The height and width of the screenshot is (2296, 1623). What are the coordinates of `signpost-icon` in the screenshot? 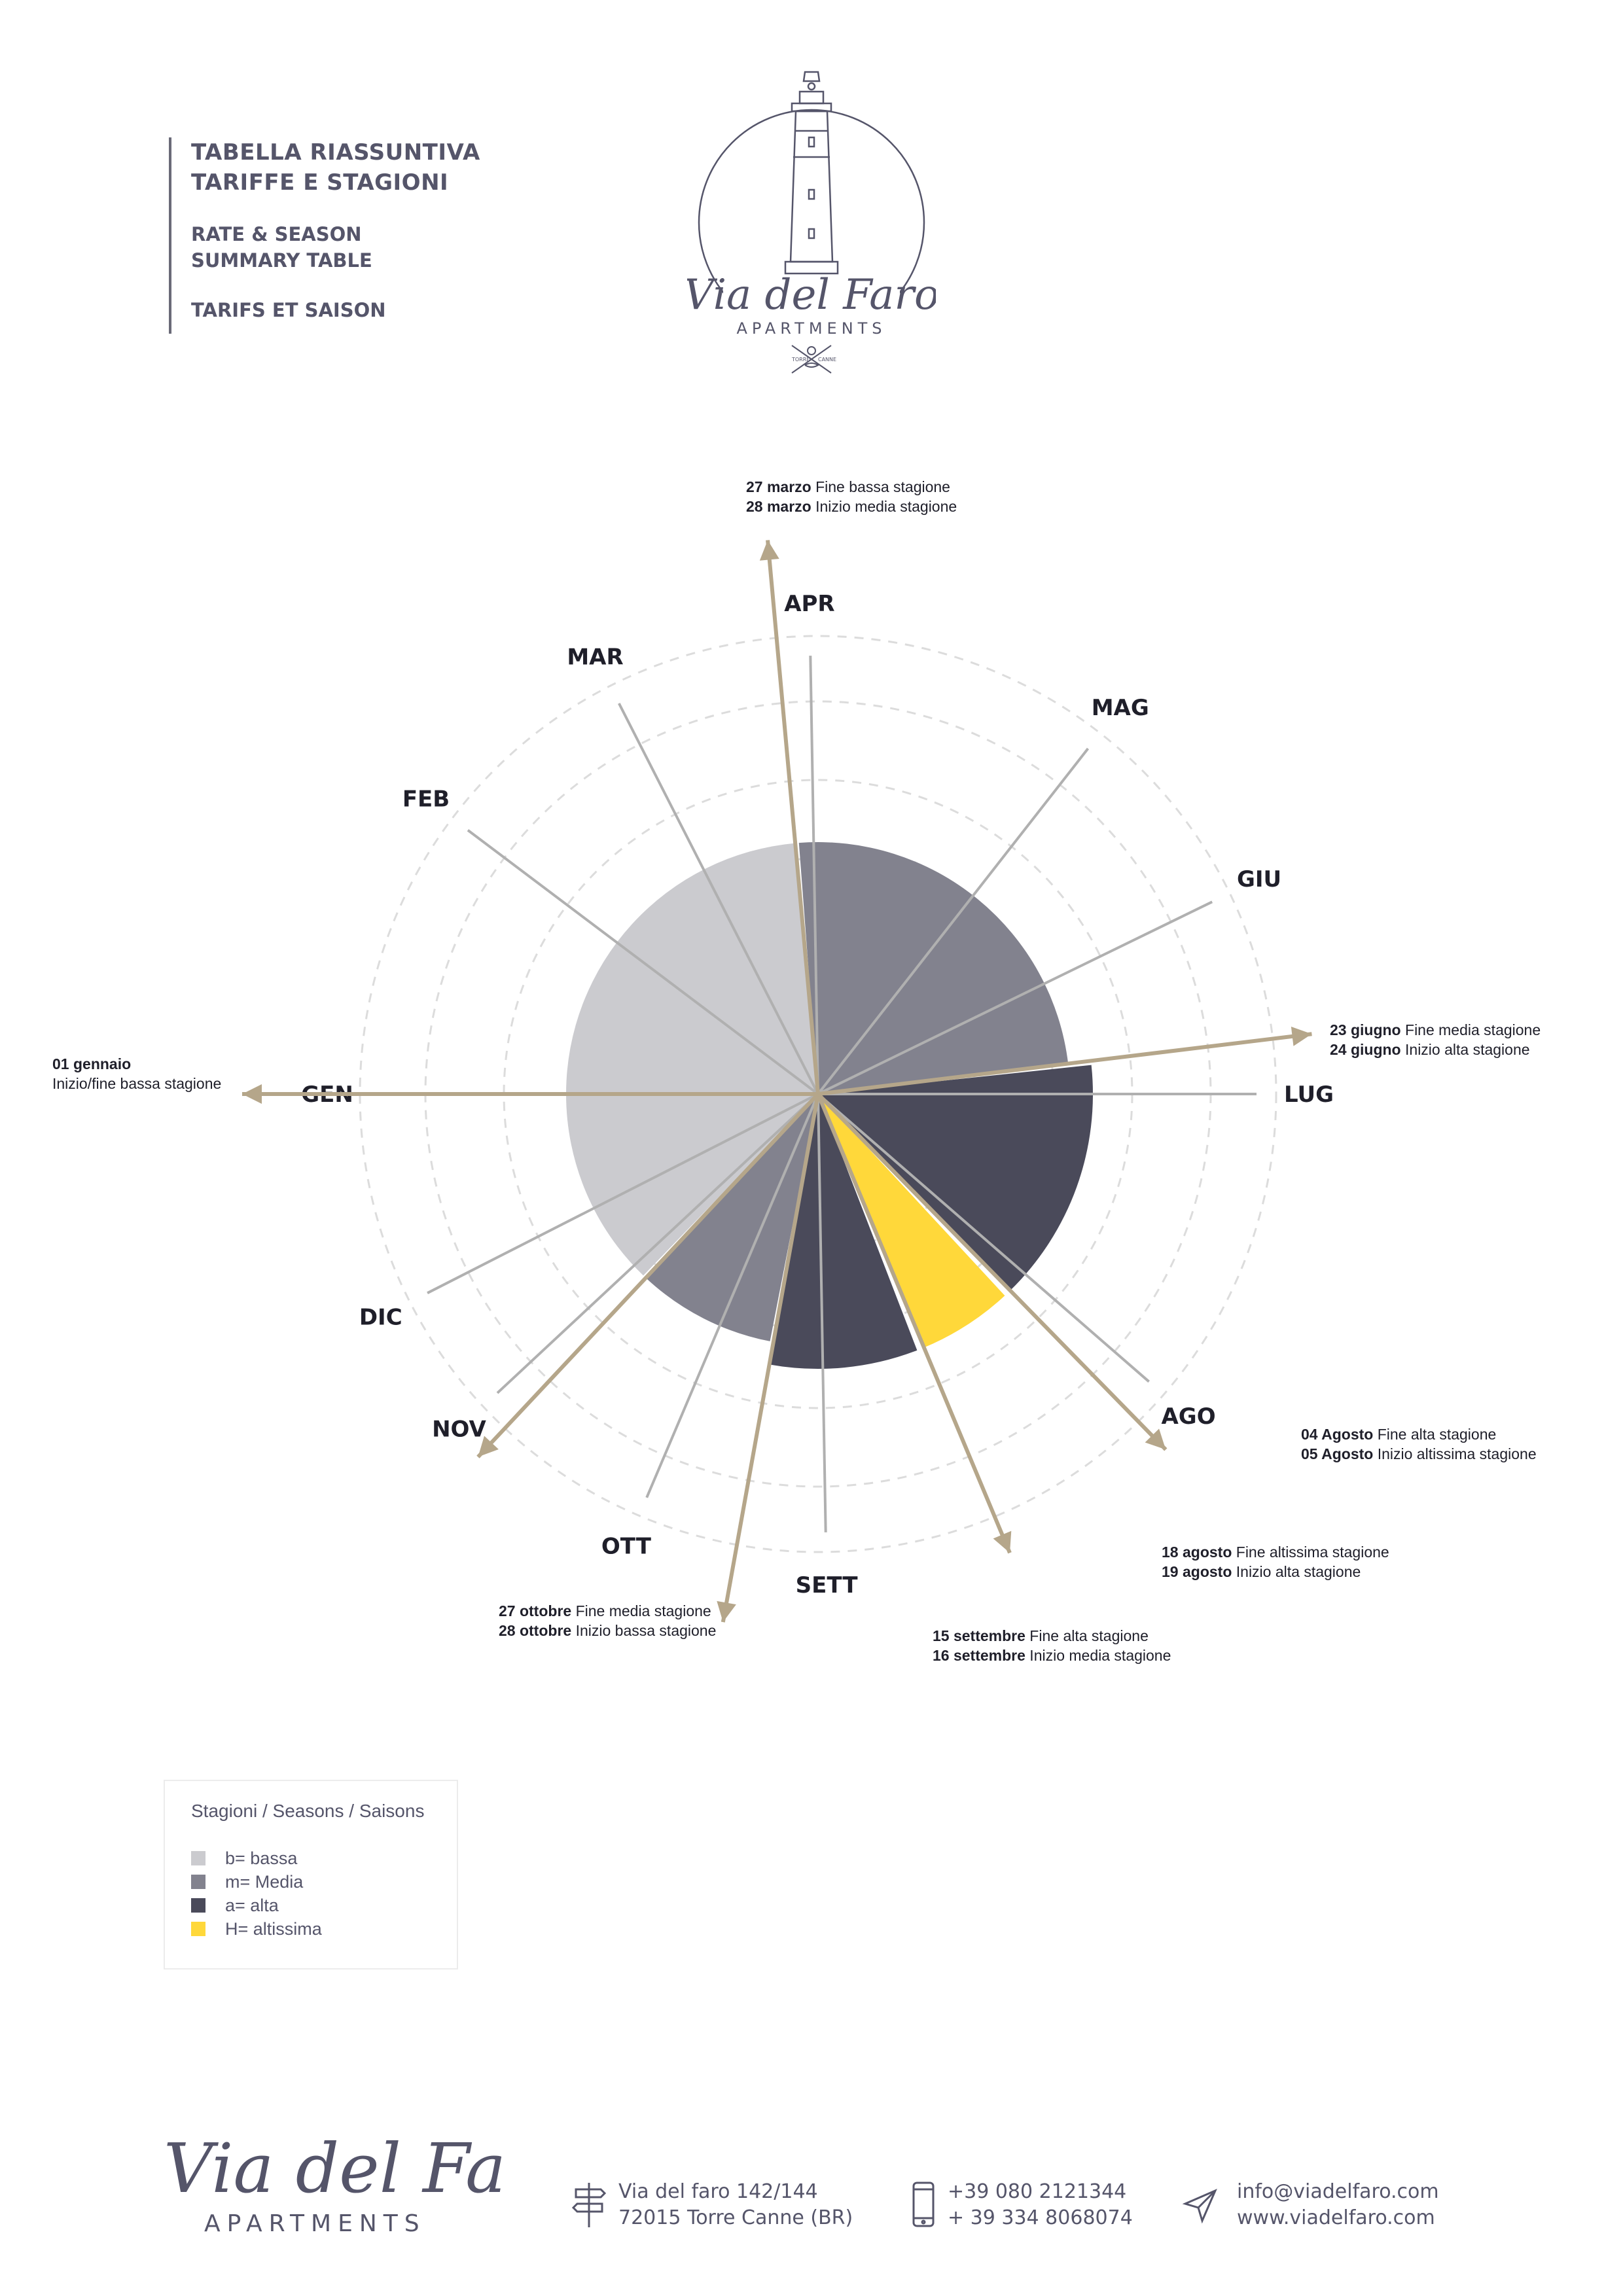 It's located at (589, 2205).